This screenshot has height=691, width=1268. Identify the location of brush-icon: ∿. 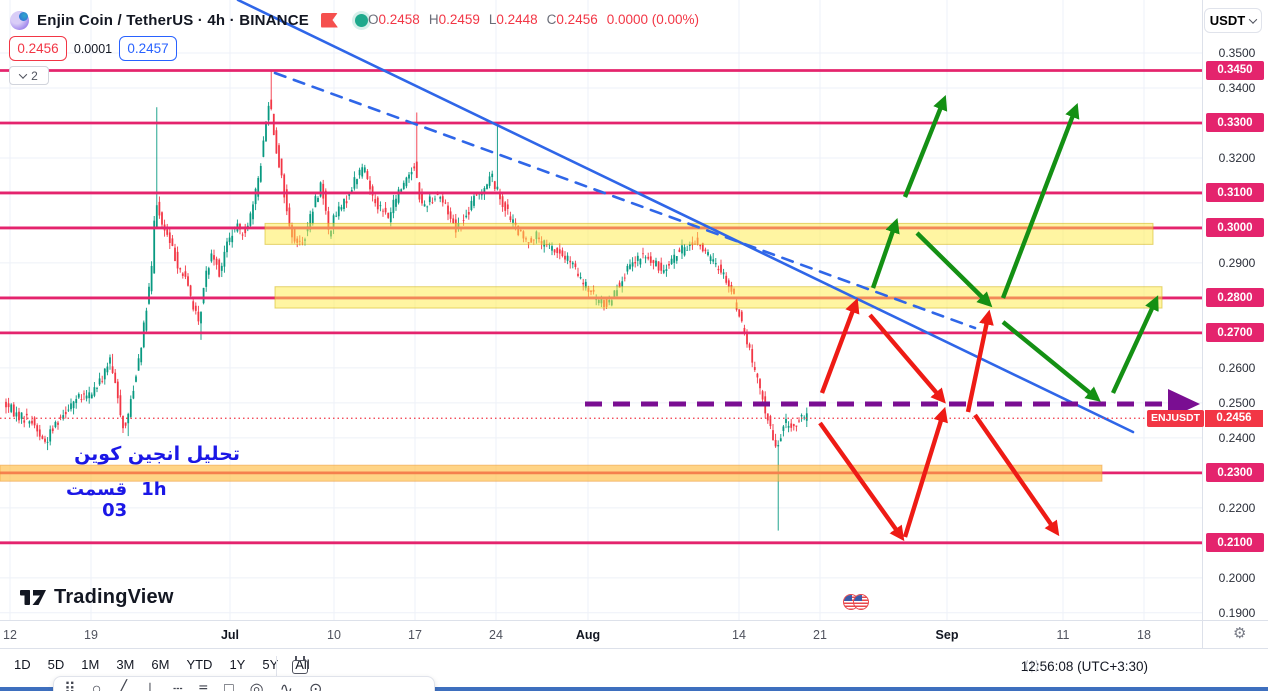
(286, 686).